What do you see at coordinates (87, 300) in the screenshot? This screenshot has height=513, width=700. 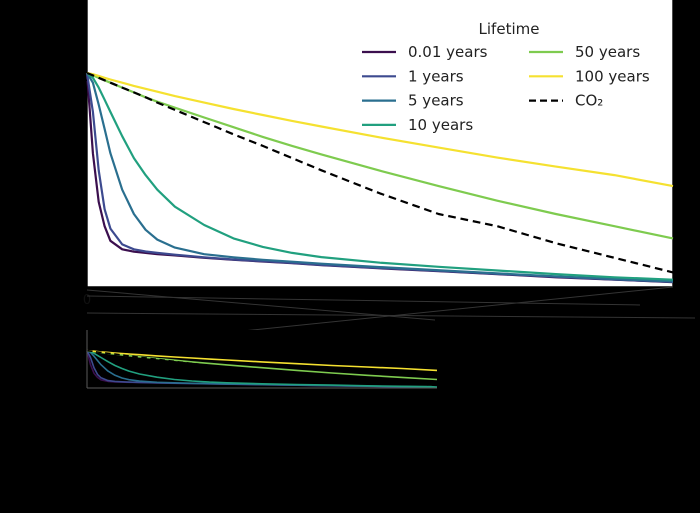 I see `x-tick-label: 0` at bounding box center [87, 300].